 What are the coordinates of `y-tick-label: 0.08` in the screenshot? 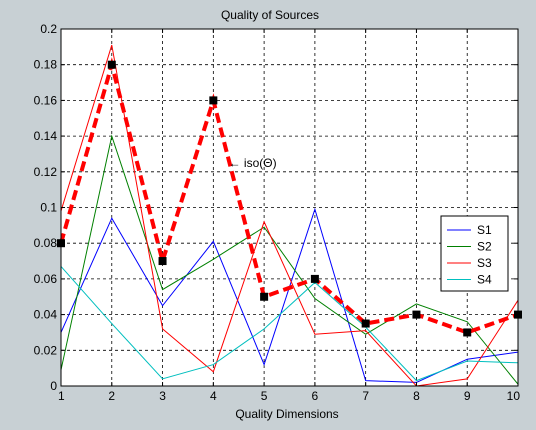 It's located at (46, 243).